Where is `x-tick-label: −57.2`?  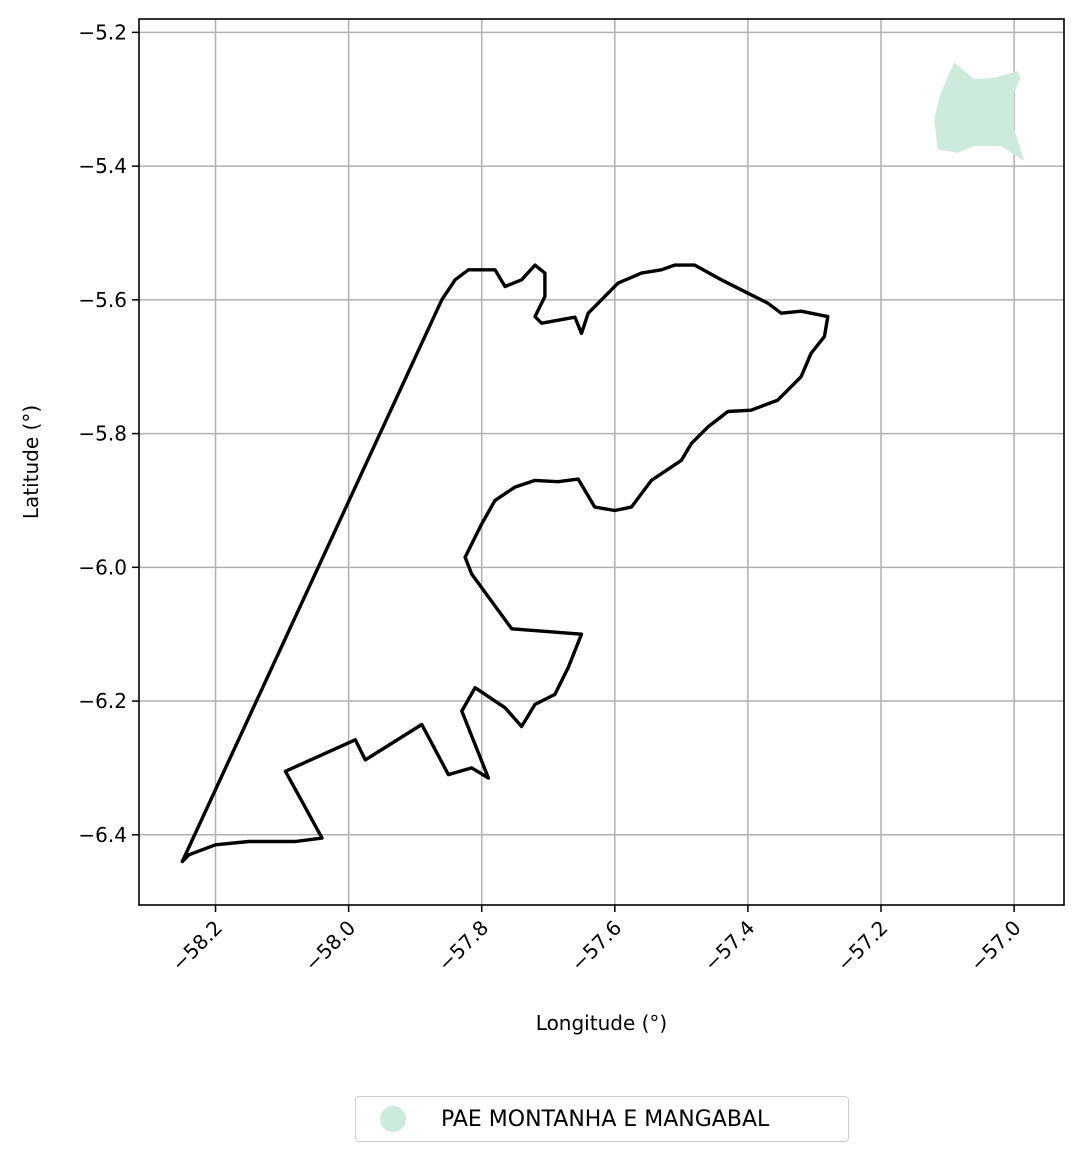
x-tick-label: −57.2 is located at coordinates (862, 946).